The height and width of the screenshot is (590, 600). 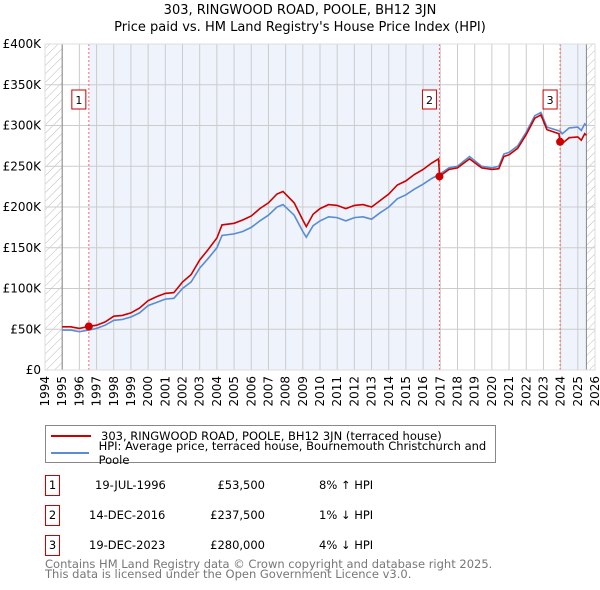 I want to click on x-tick-label: 2004, so click(x=217, y=391).